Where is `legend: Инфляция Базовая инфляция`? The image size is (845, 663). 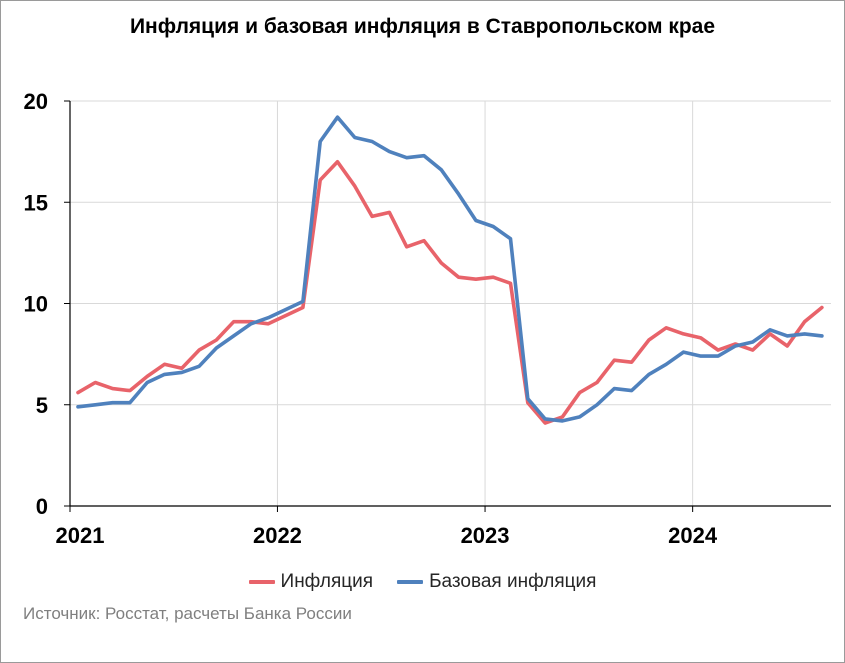
legend: Инфляция Базовая инфляция is located at coordinates (422, 582).